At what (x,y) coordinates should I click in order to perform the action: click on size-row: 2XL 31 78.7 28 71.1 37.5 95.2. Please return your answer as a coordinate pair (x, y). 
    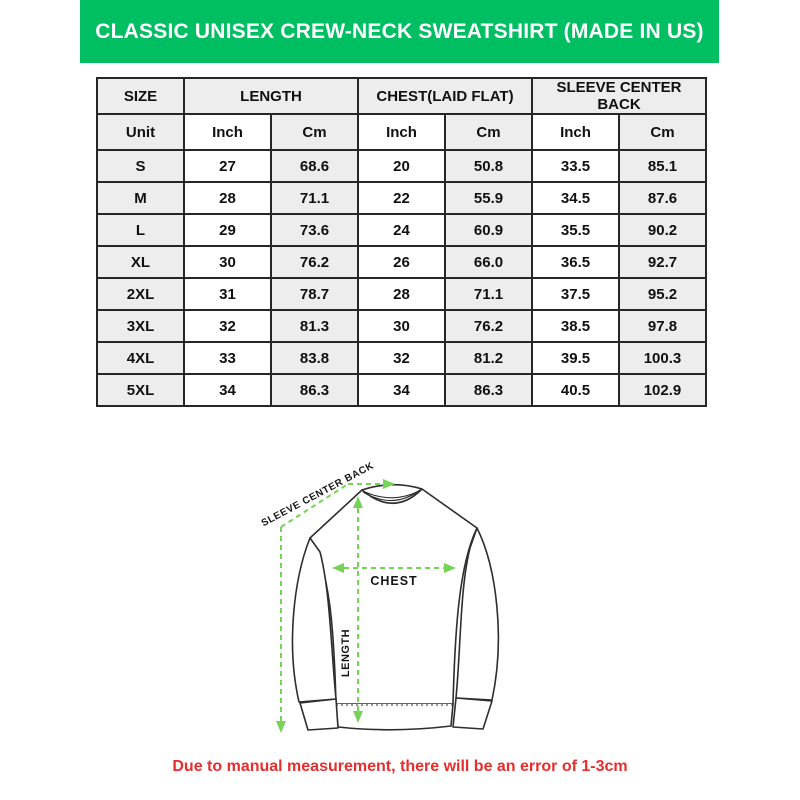
    Looking at the image, I should click on (401, 294).